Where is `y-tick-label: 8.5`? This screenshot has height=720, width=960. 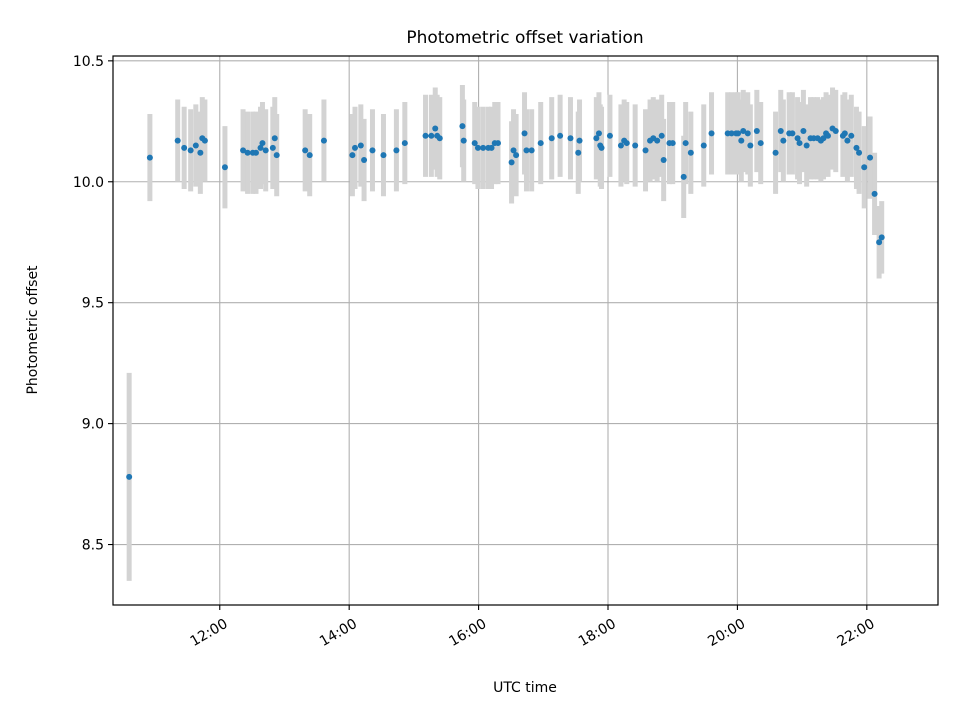
y-tick-label: 8.5 is located at coordinates (93, 546).